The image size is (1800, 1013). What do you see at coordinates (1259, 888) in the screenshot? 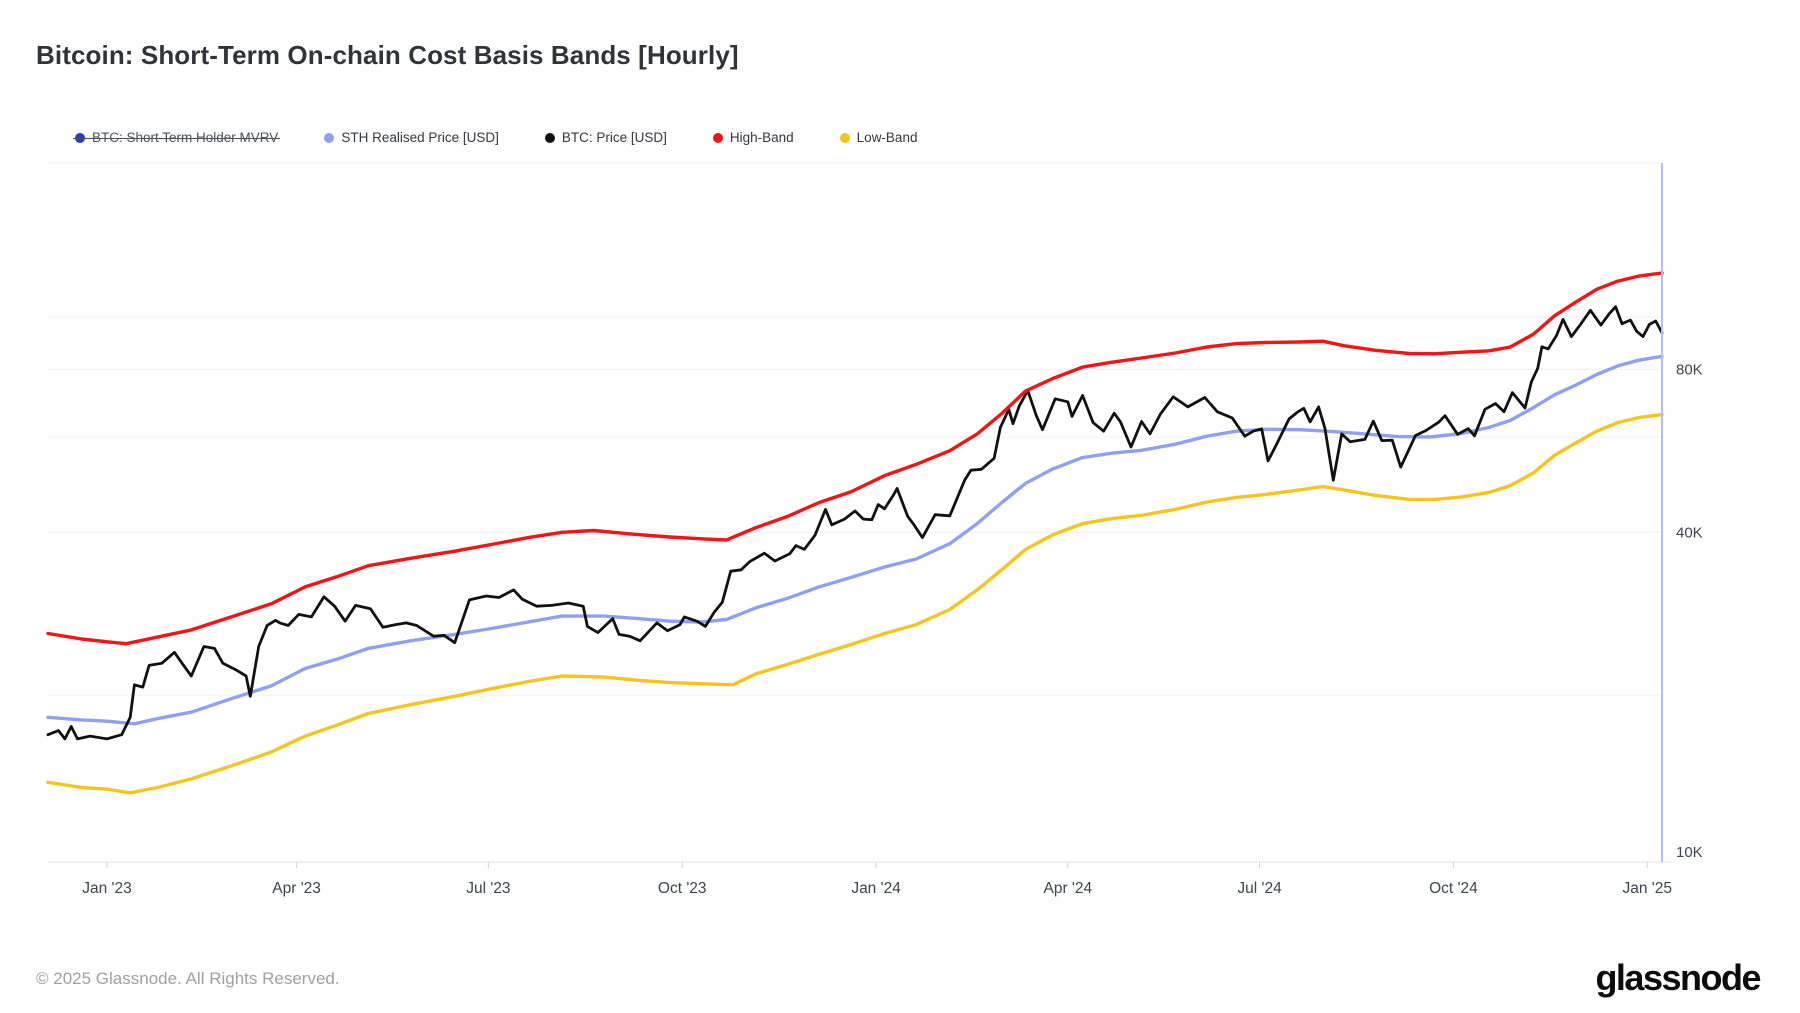
I see `x-axis-label-Jul-24: Jul '24` at bounding box center [1259, 888].